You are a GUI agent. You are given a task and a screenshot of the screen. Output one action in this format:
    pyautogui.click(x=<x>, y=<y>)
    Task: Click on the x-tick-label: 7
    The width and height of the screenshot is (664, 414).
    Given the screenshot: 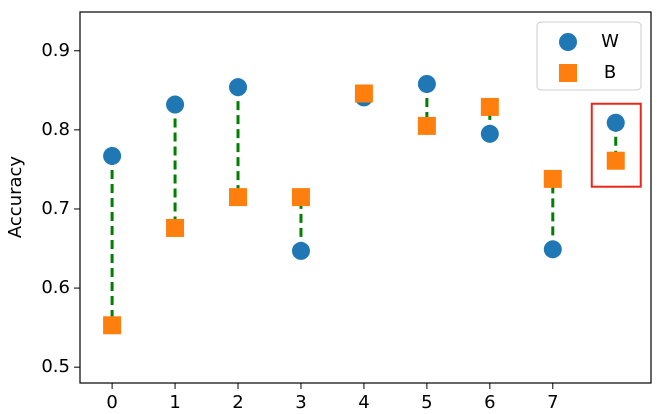 What is the action you would take?
    pyautogui.click(x=552, y=402)
    